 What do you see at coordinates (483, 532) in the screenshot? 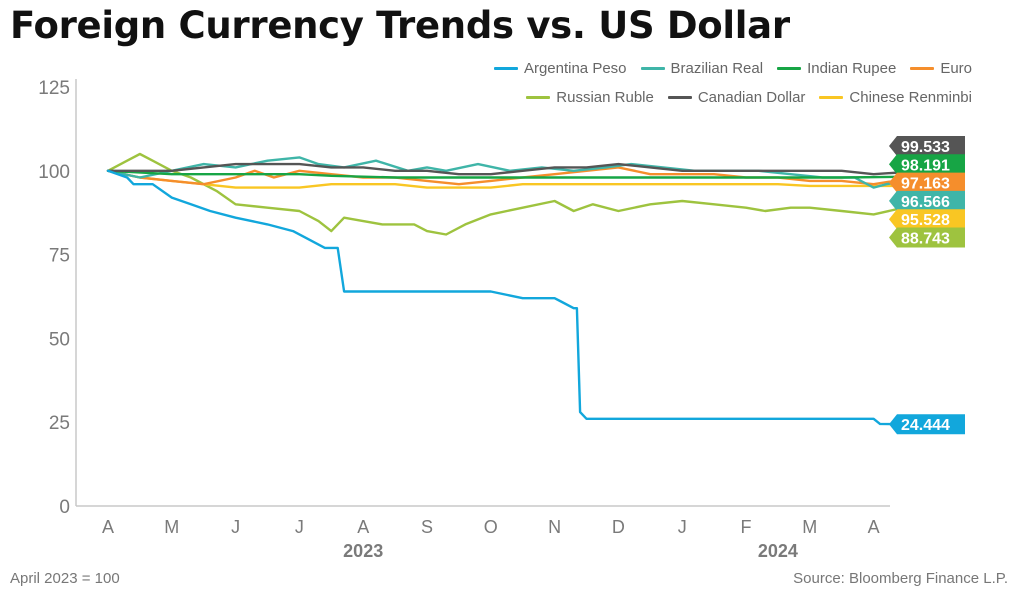
I see `x-axis: A M J J A S O N D J F M A 2023 2024` at bounding box center [483, 532].